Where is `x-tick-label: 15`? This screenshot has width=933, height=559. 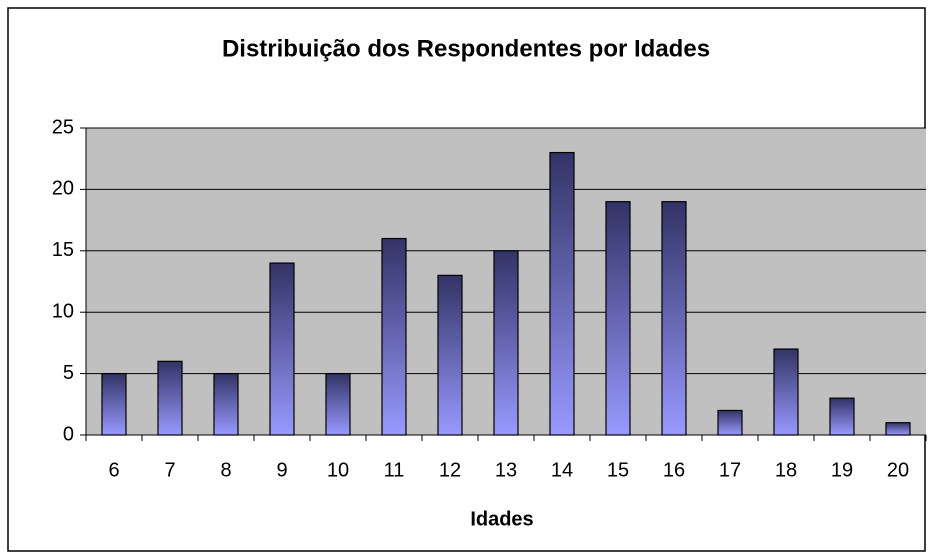 x-tick-label: 15 is located at coordinates (618, 470).